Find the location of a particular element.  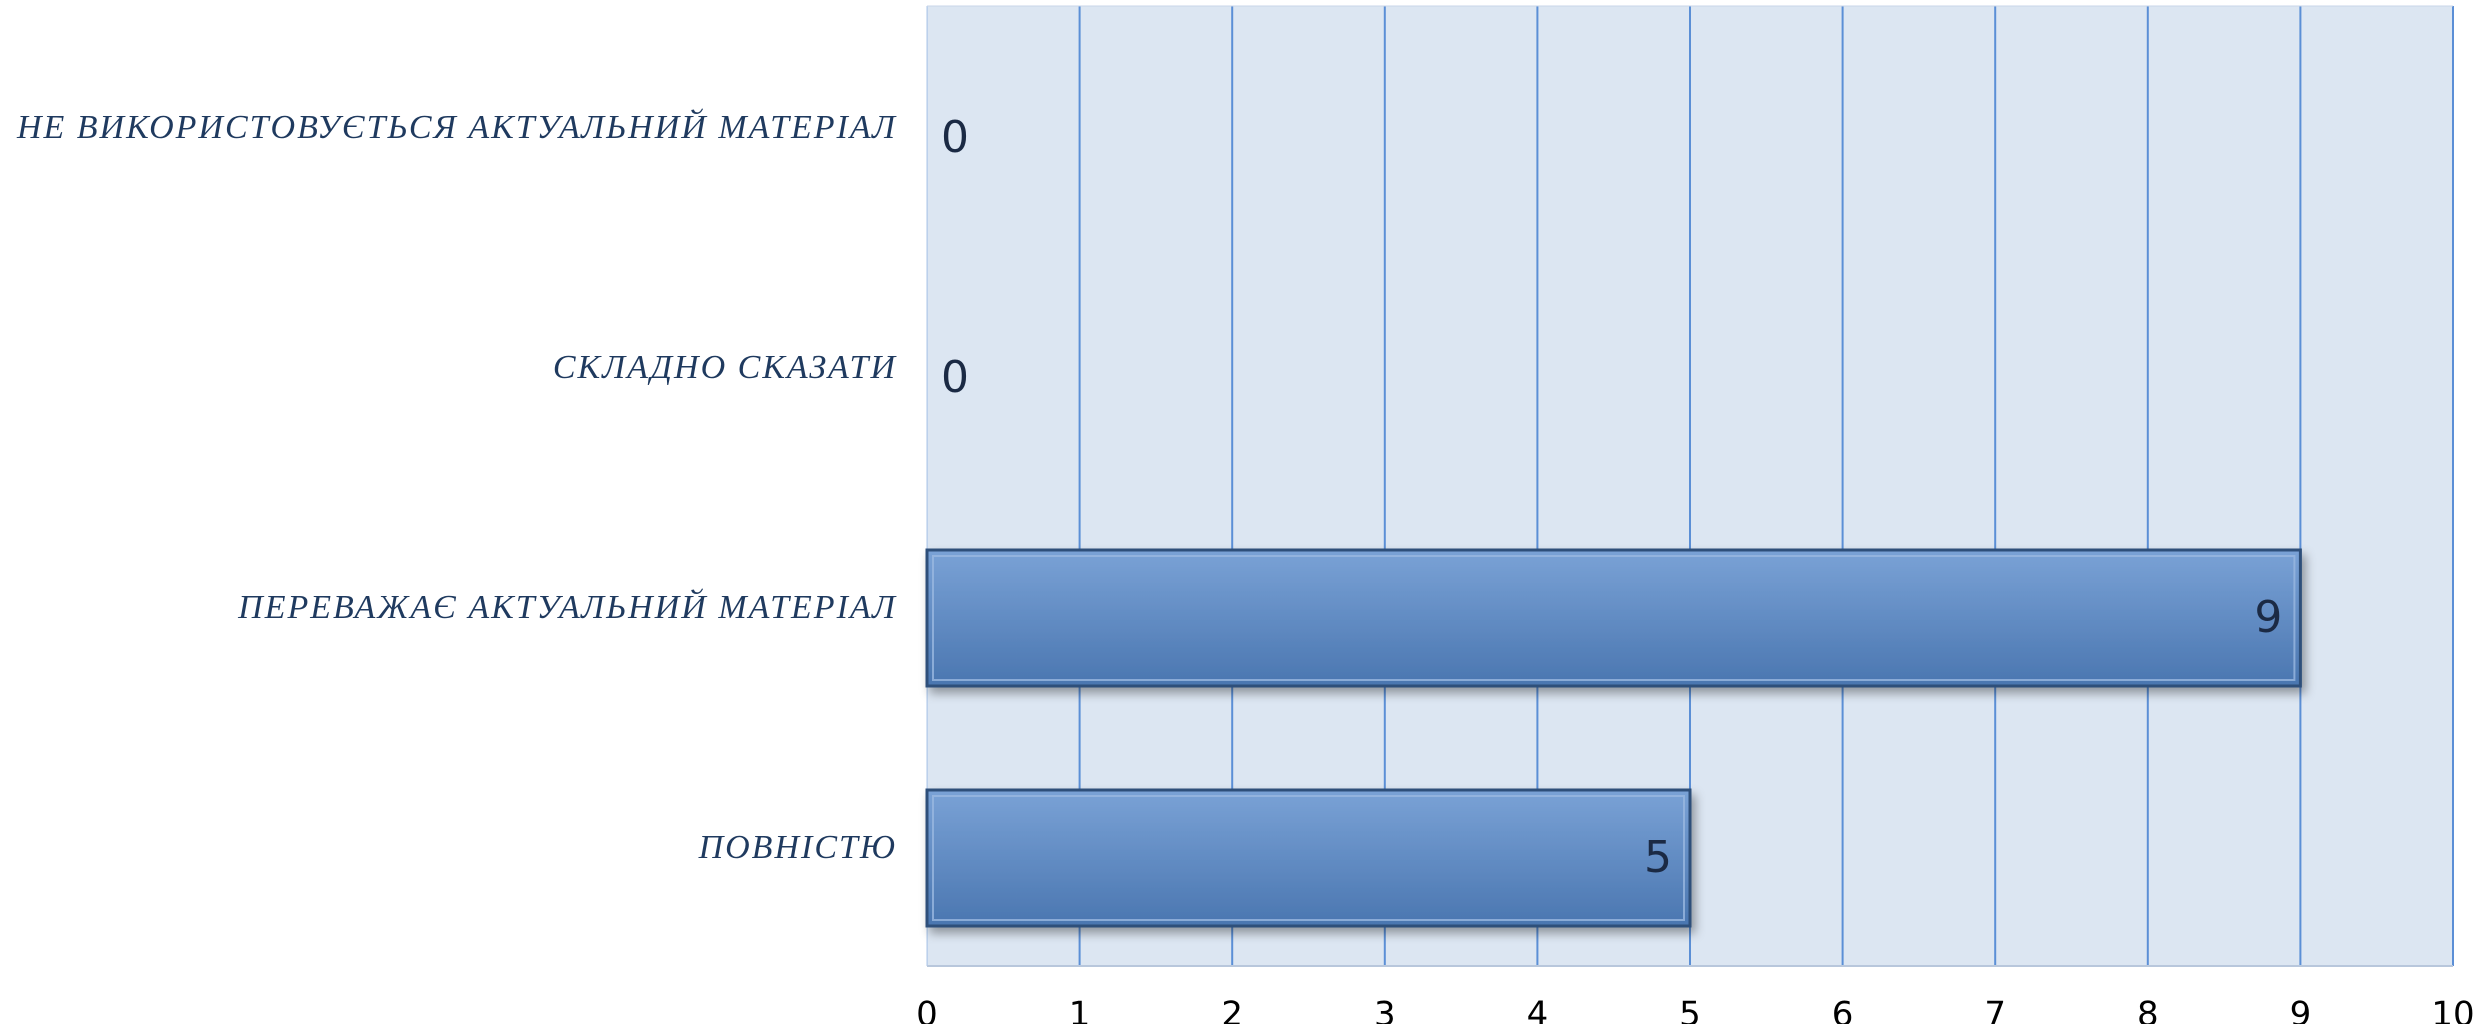

category-label: СКЛАДНО СКАЗАТИ is located at coordinates (725, 367).